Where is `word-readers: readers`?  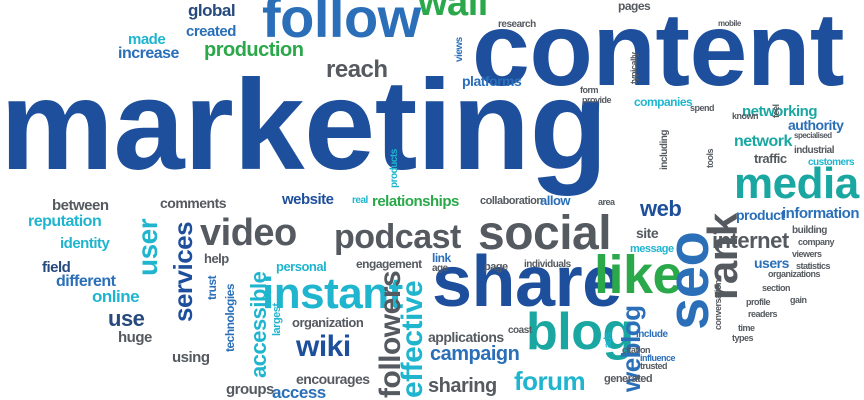 word-readers: readers is located at coordinates (763, 314).